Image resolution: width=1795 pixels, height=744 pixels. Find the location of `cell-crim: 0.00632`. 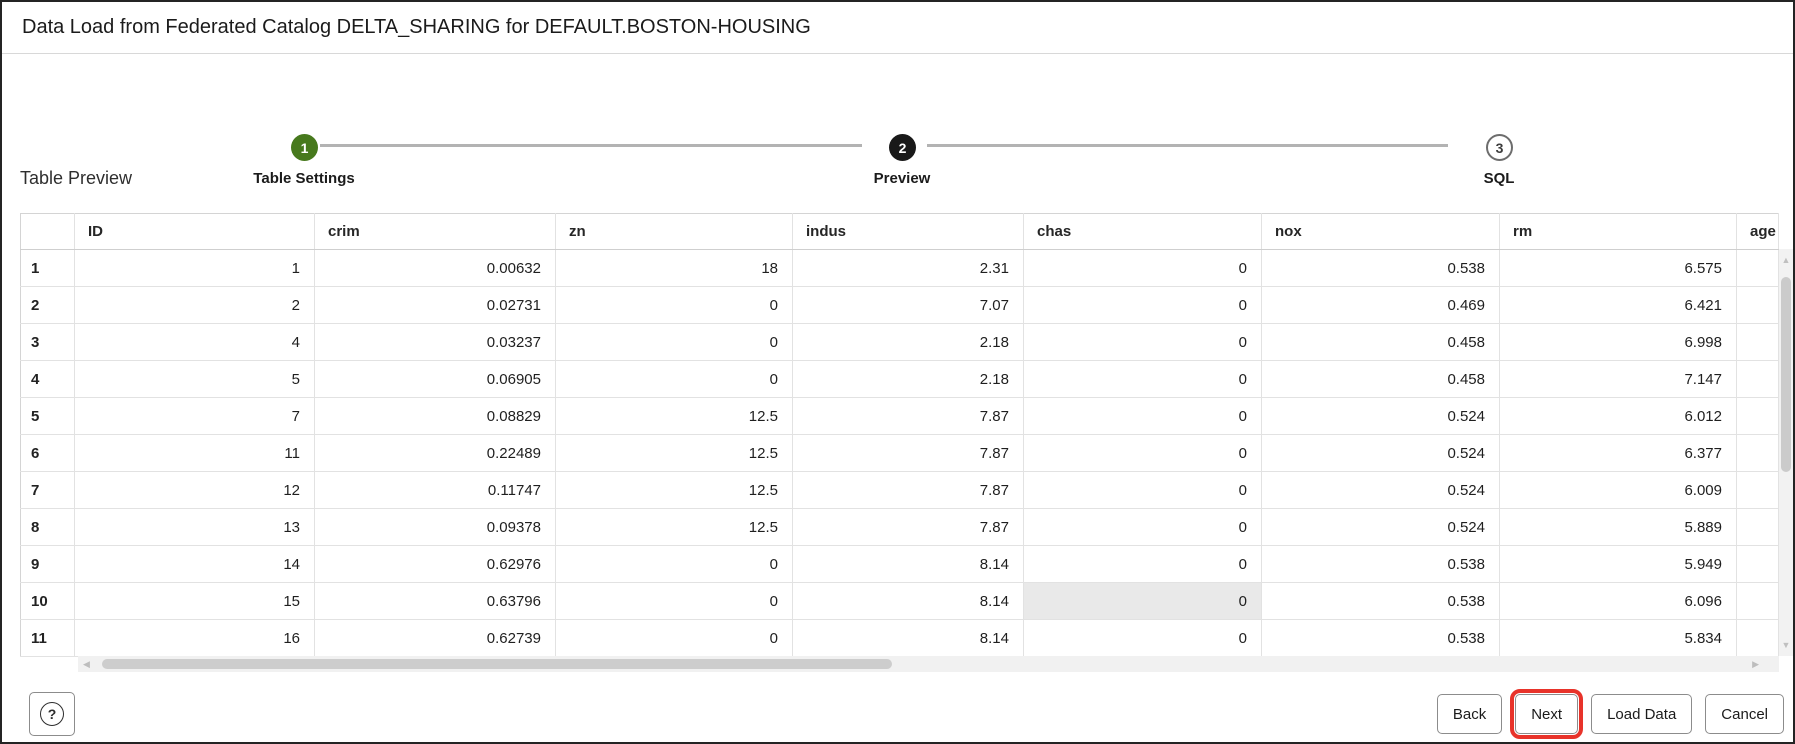

cell-crim: 0.00632 is located at coordinates (435, 268).